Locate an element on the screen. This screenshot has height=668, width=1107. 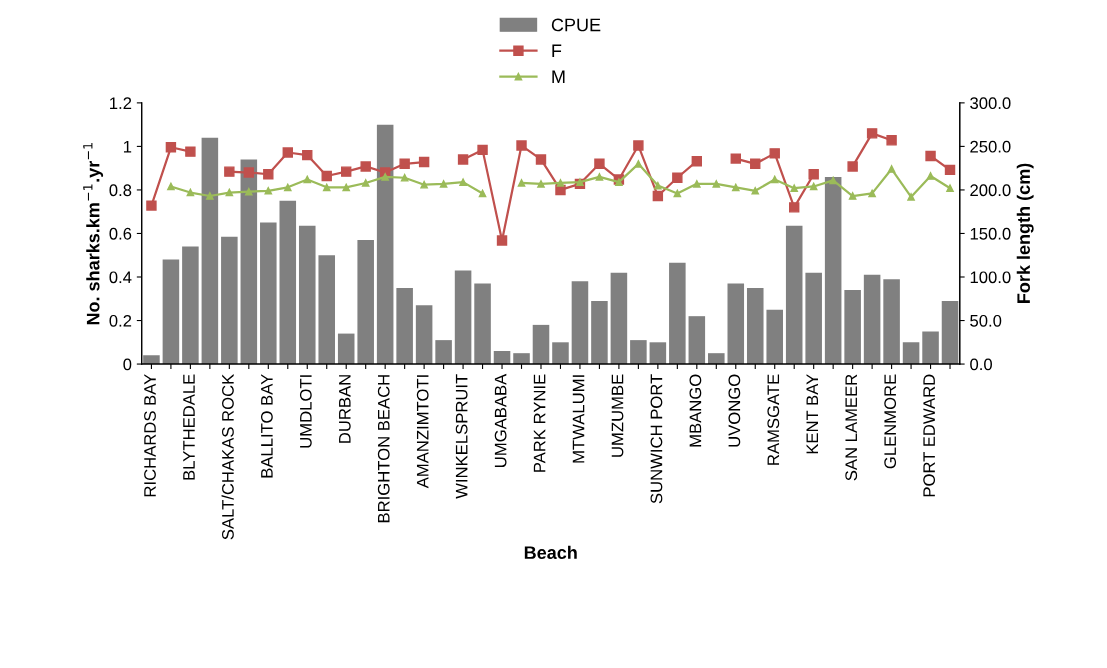
x-tick-label: BLYTHEDALE is located at coordinates (189, 427).